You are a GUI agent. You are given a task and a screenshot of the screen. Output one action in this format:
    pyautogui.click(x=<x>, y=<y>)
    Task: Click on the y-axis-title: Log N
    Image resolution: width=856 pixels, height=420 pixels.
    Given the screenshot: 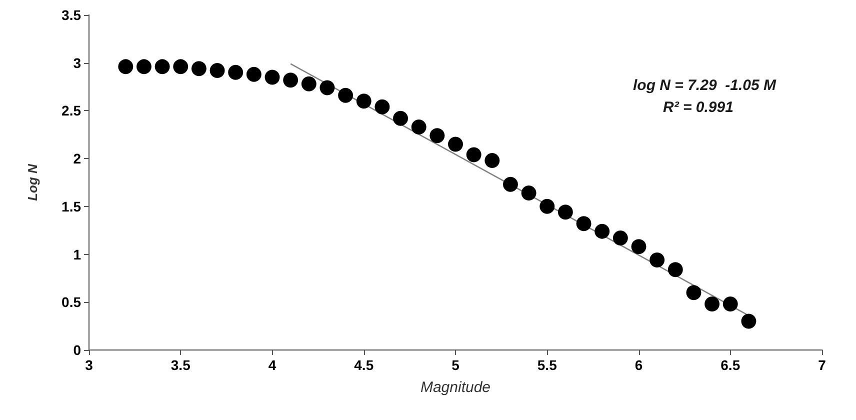 What is the action you would take?
    pyautogui.click(x=32, y=182)
    